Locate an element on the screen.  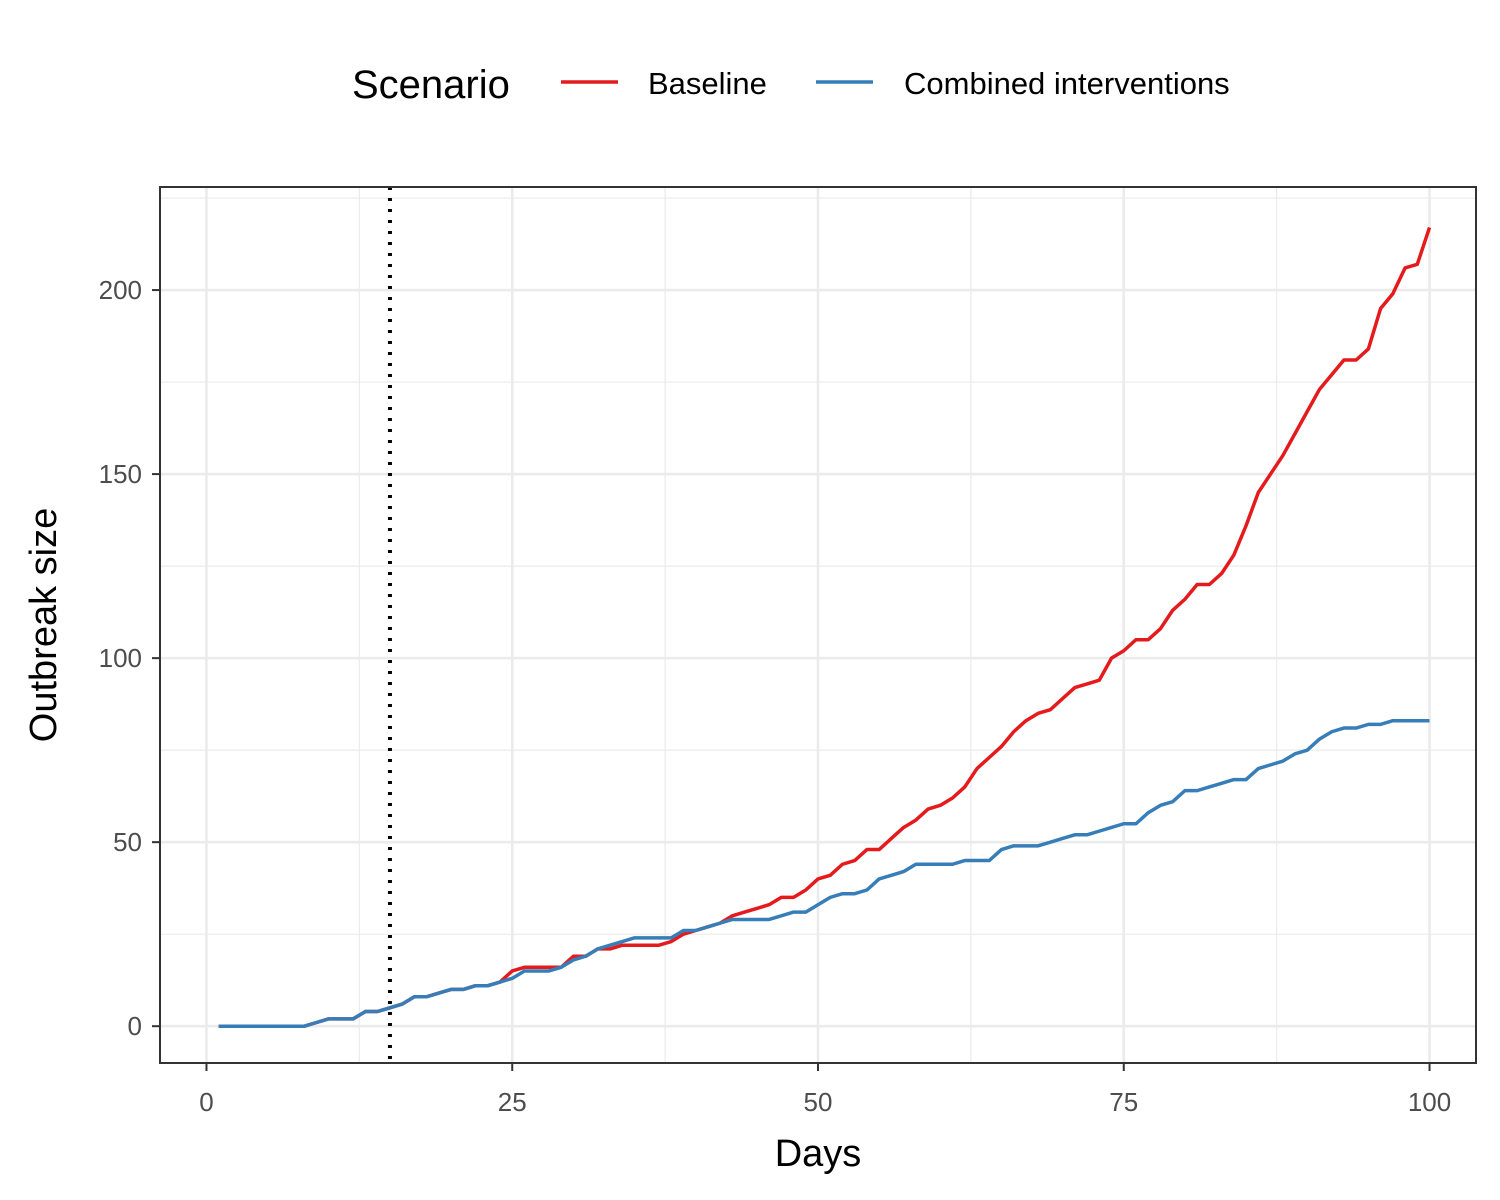
y-axis-title: Outbreak size is located at coordinates (44, 625).